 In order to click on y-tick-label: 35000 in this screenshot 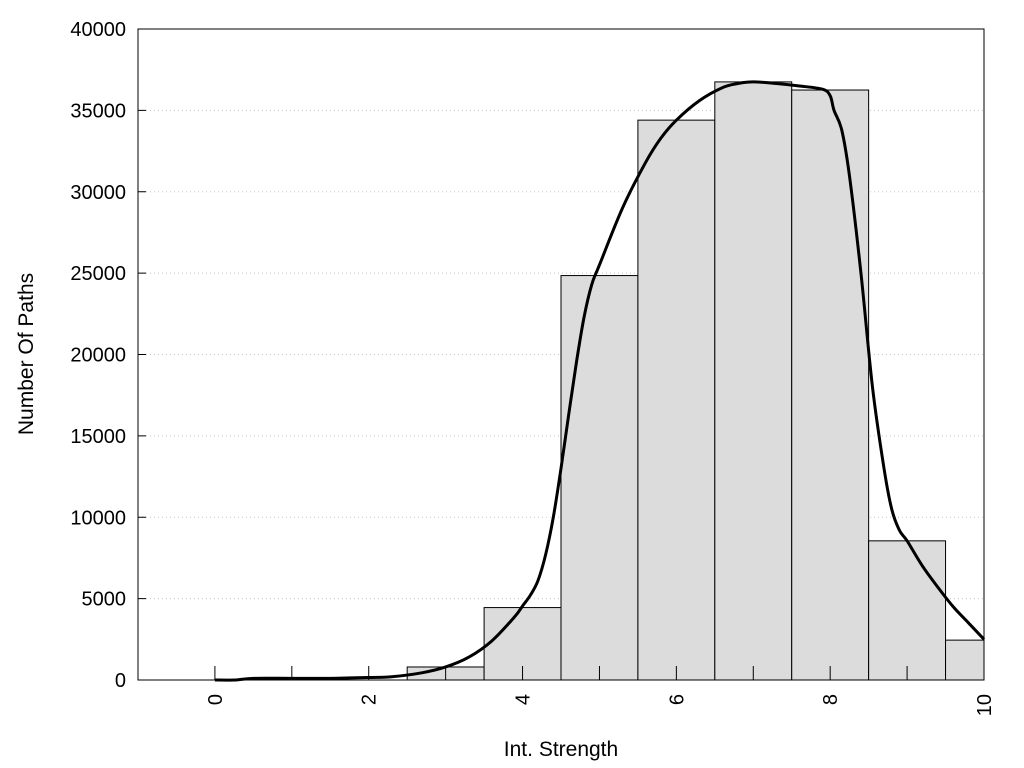, I will do `click(98, 111)`.